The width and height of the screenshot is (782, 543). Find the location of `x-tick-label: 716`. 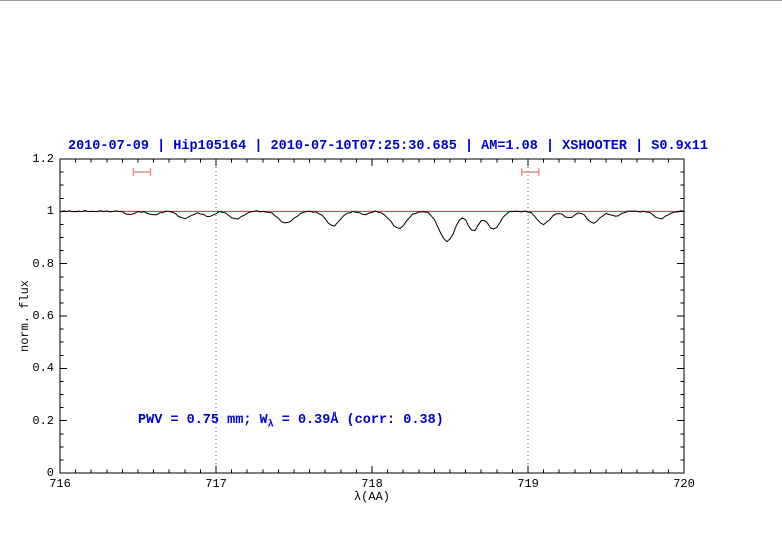

x-tick-label: 716 is located at coordinates (60, 484).